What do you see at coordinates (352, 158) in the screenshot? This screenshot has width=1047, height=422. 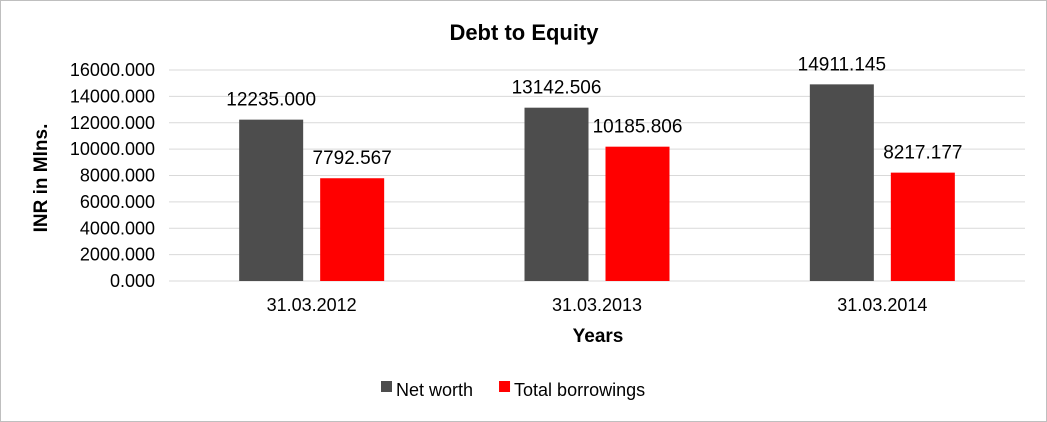 I see `data-label: 7792.567` at bounding box center [352, 158].